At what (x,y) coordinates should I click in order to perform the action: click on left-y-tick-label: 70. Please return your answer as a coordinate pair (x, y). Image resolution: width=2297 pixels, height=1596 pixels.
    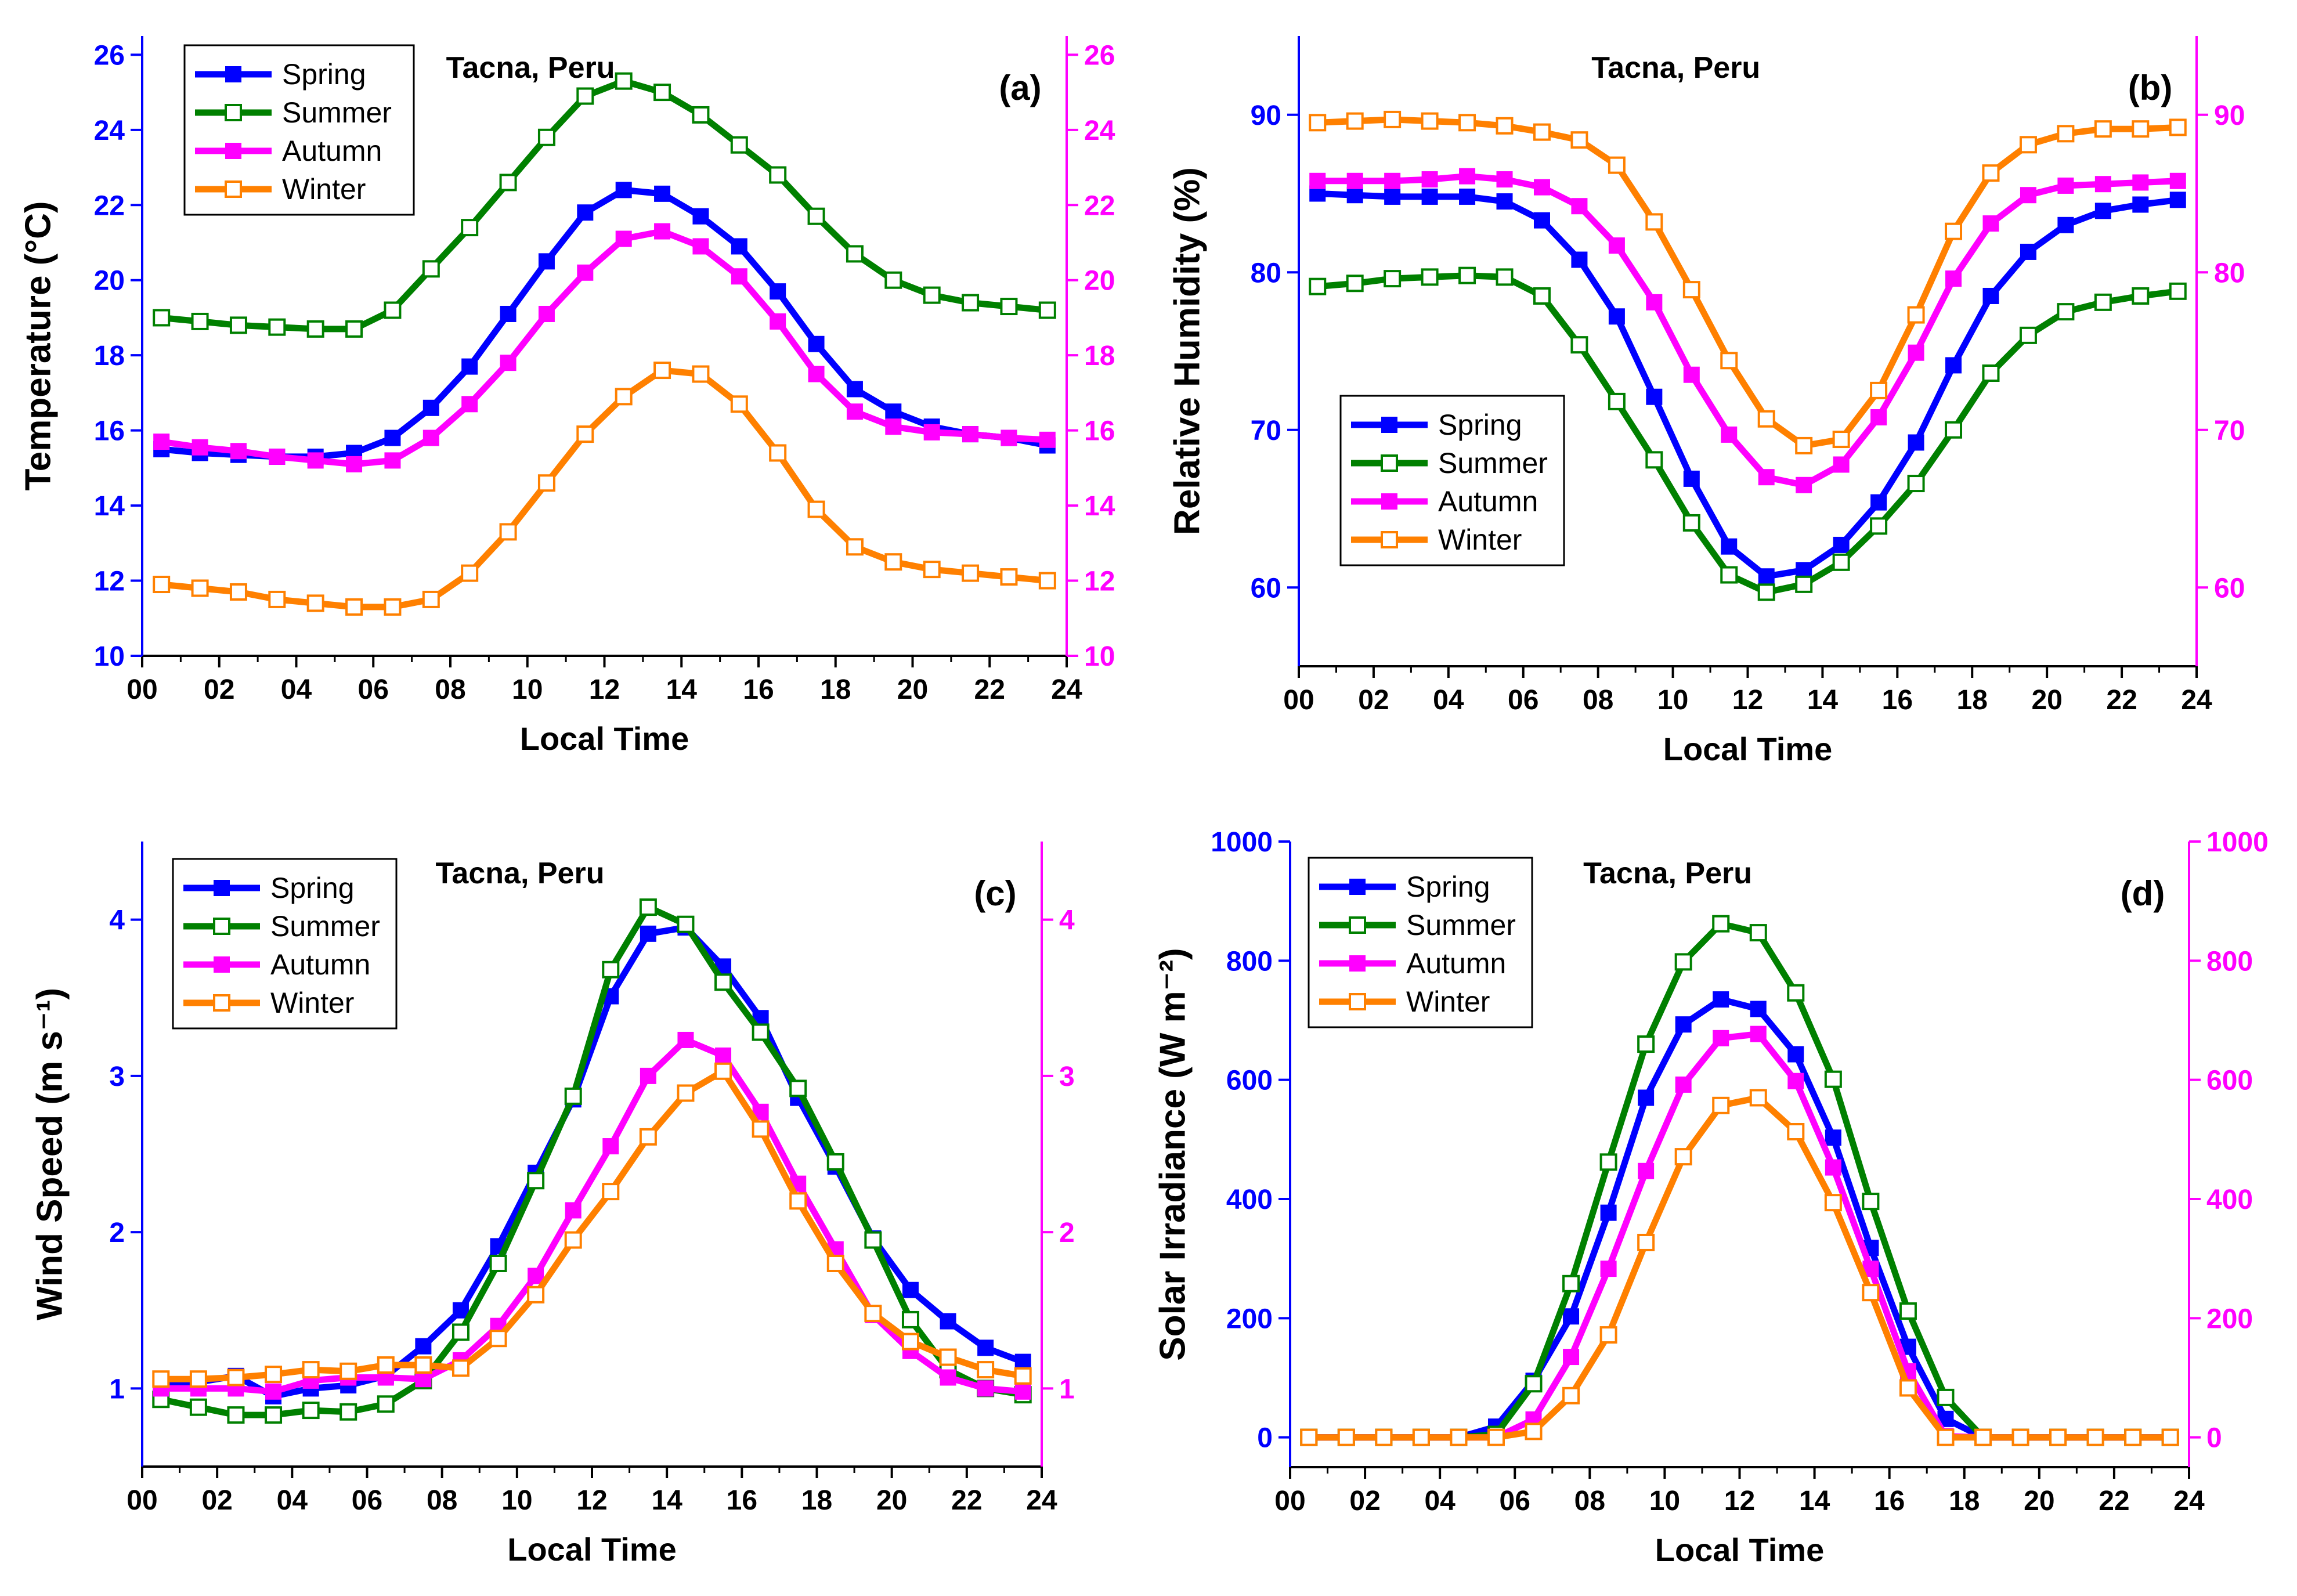
    Looking at the image, I should click on (1266, 431).